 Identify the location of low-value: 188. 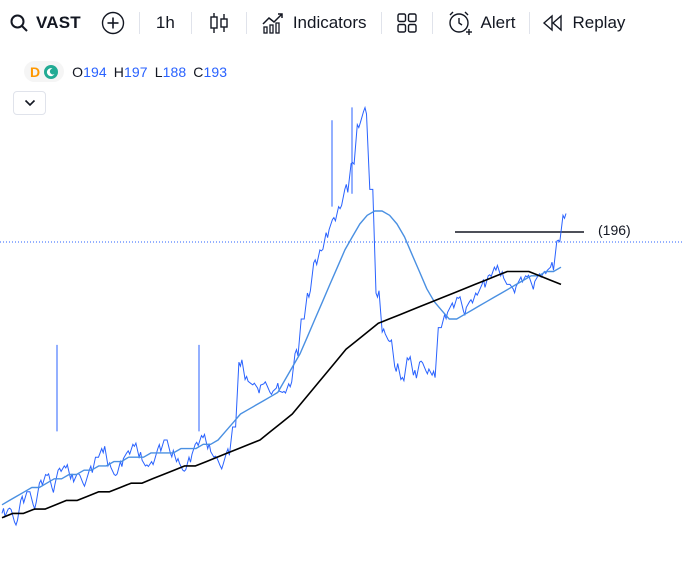
(174, 71).